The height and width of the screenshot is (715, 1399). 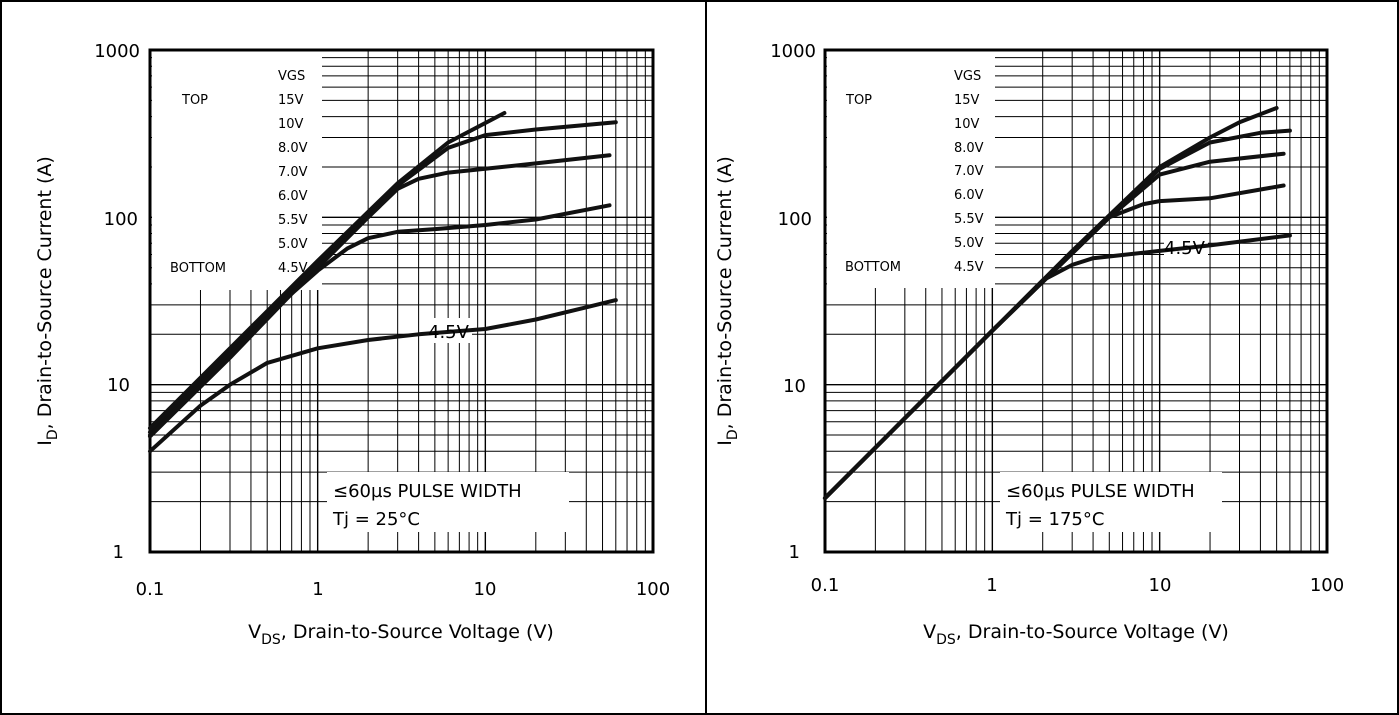 What do you see at coordinates (793, 302) in the screenshot?
I see `y-tick-labels-right: 1 10 100 1000` at bounding box center [793, 302].